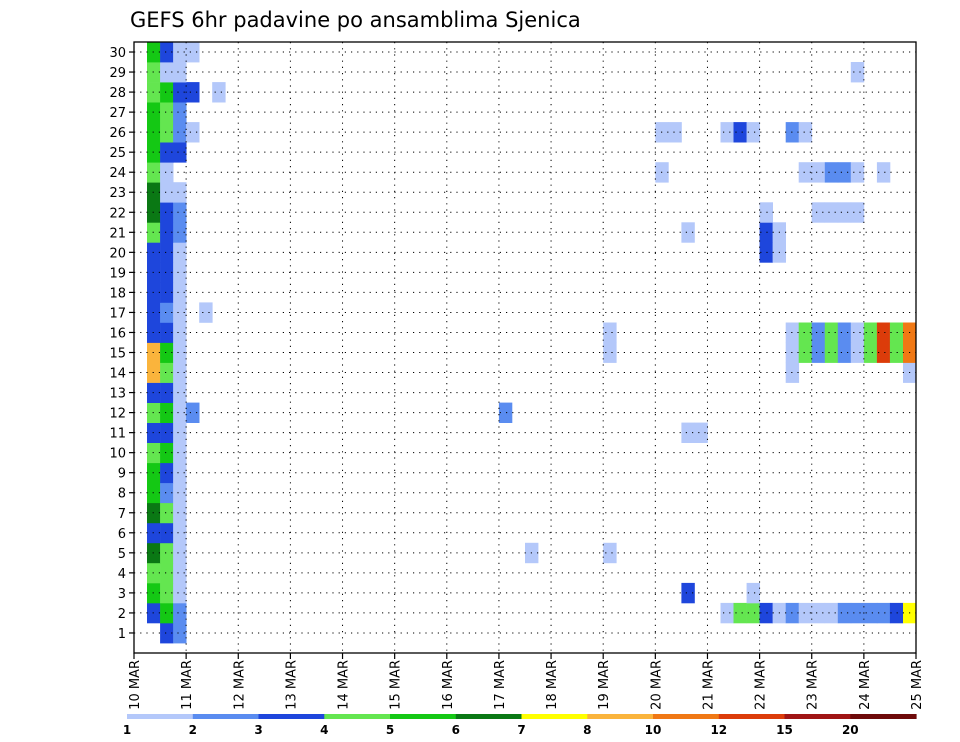 The image size is (960, 742). I want to click on colorbar-label: 10, so click(653, 730).